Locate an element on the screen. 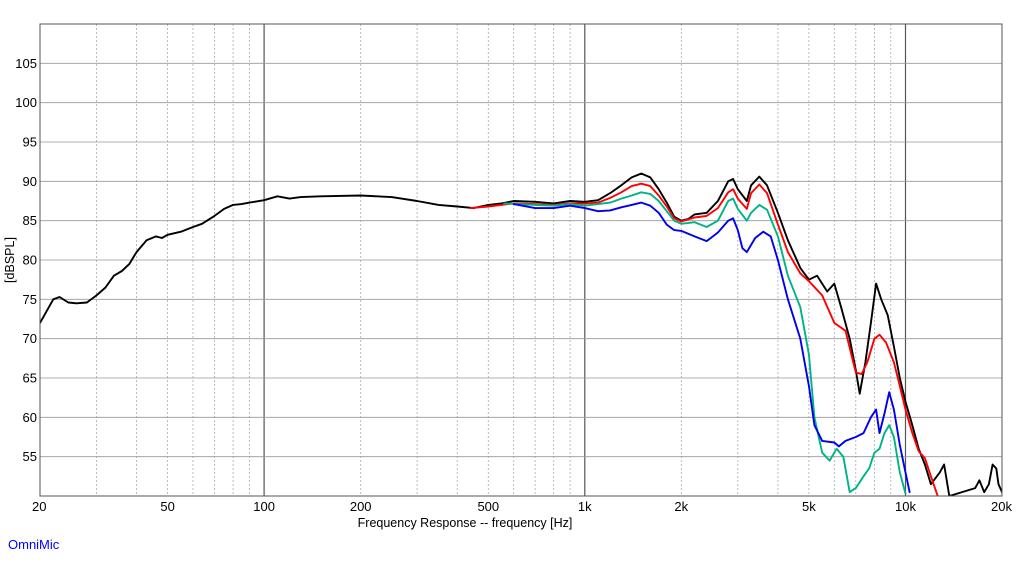 This screenshot has height=578, width=1024. y-tick-label: 80 is located at coordinates (30, 260).